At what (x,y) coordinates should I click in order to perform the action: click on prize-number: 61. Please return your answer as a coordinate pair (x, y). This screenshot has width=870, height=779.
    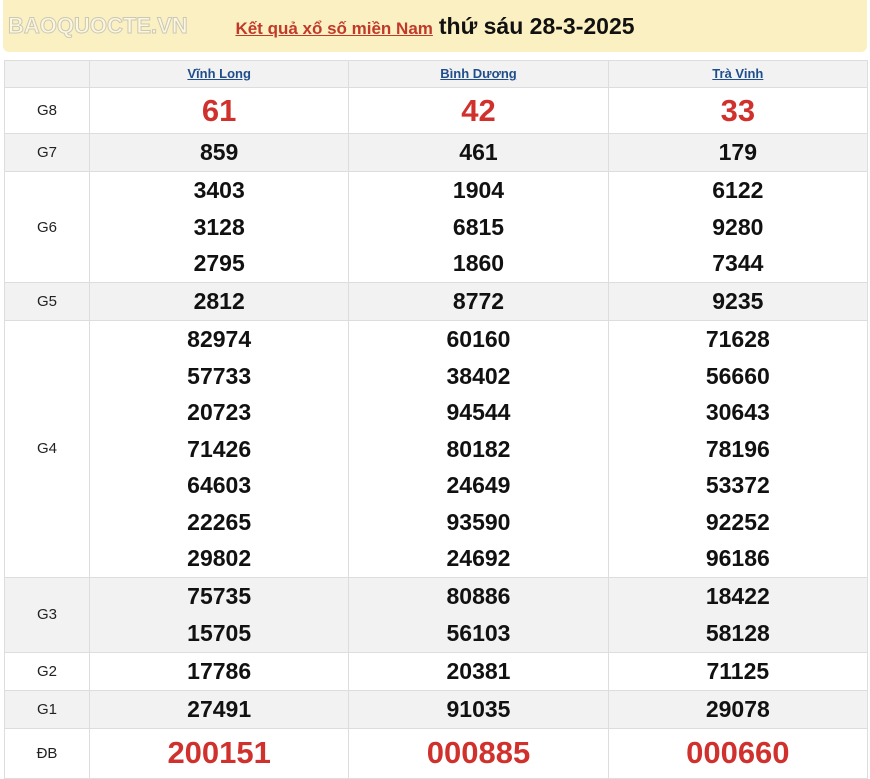
    Looking at the image, I should click on (219, 110).